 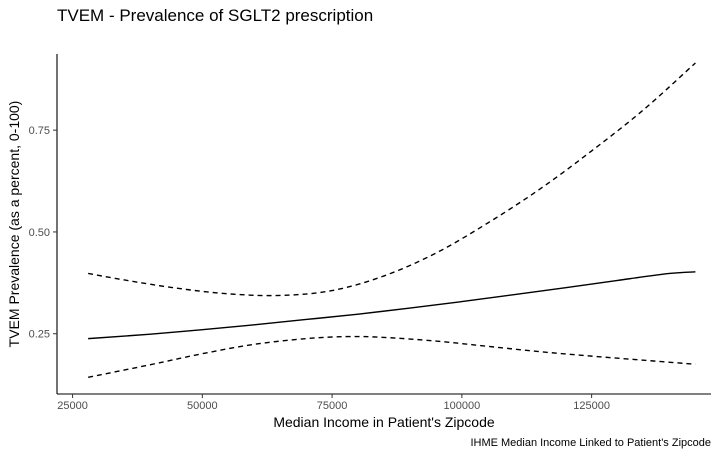 I want to click on x-tick-label: 25000, so click(x=72, y=406).